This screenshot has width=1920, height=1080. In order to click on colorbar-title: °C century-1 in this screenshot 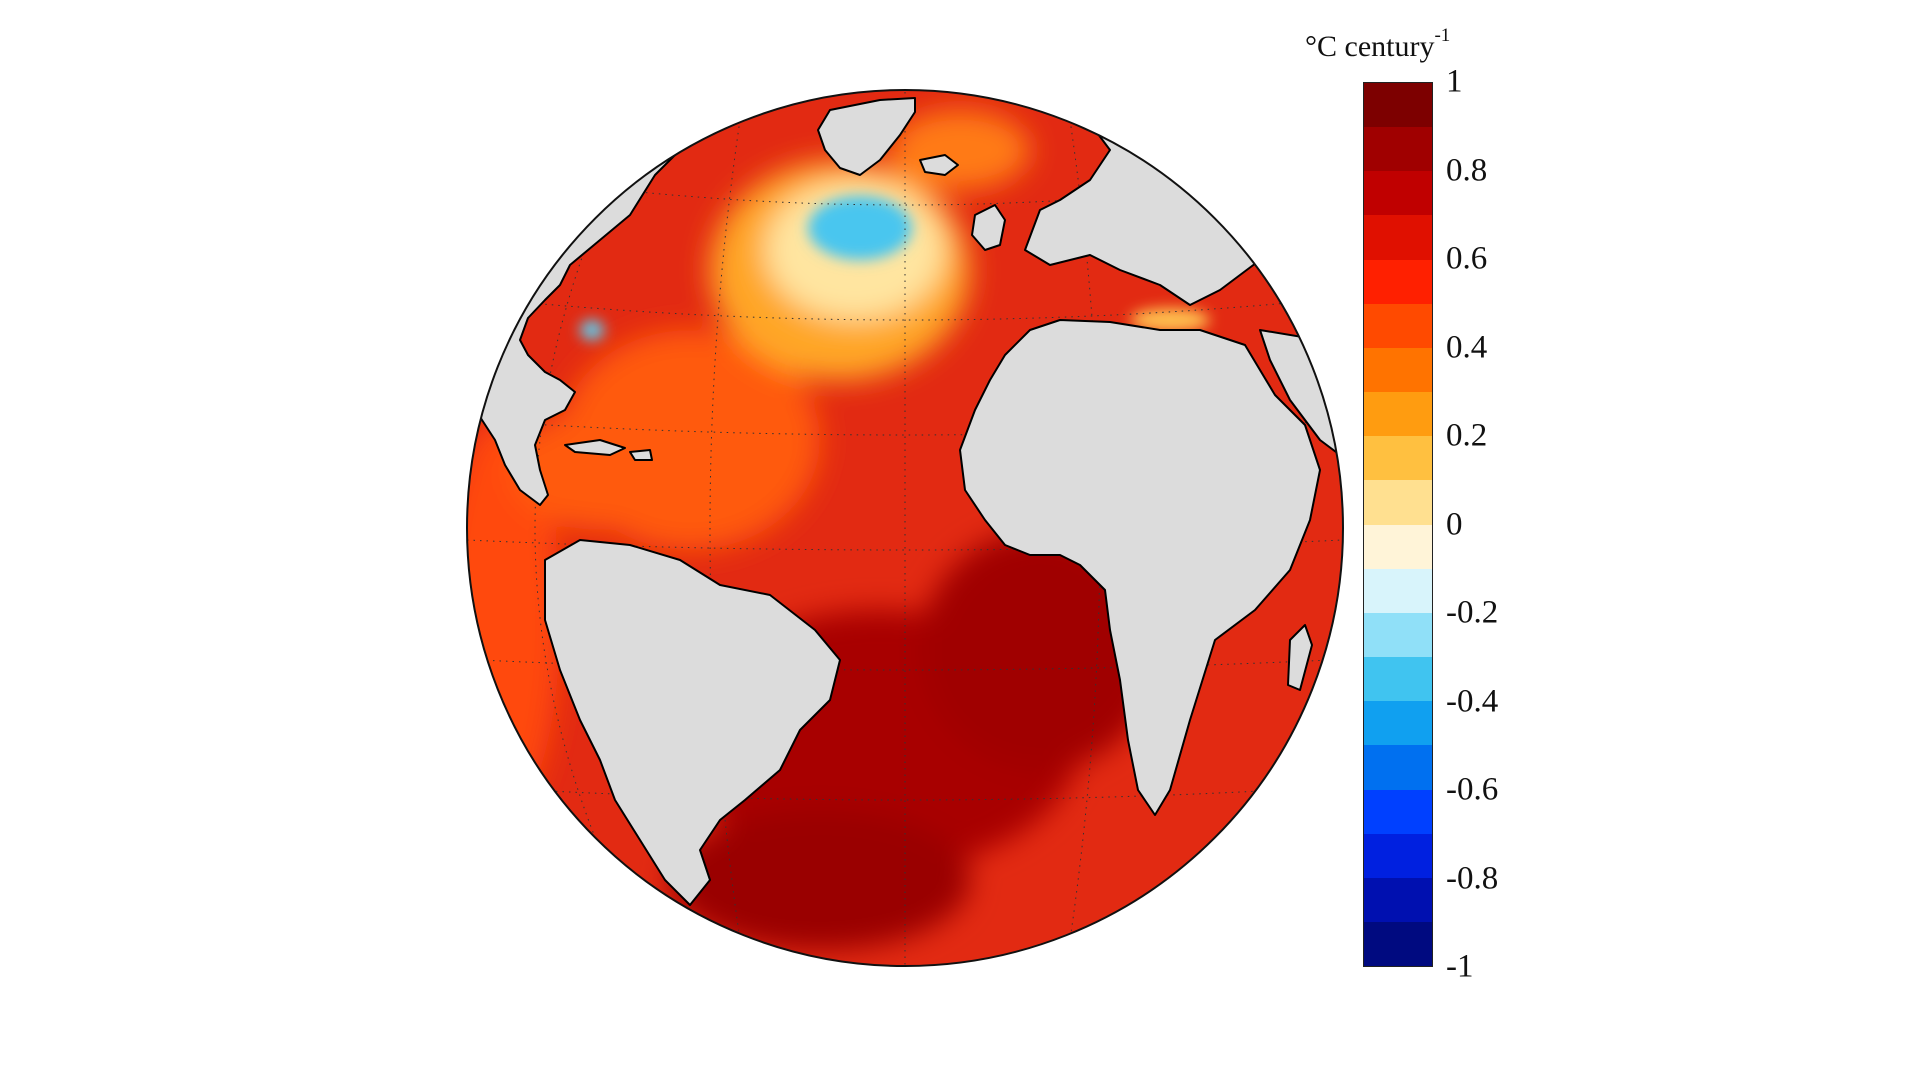, I will do `click(1377, 45)`.